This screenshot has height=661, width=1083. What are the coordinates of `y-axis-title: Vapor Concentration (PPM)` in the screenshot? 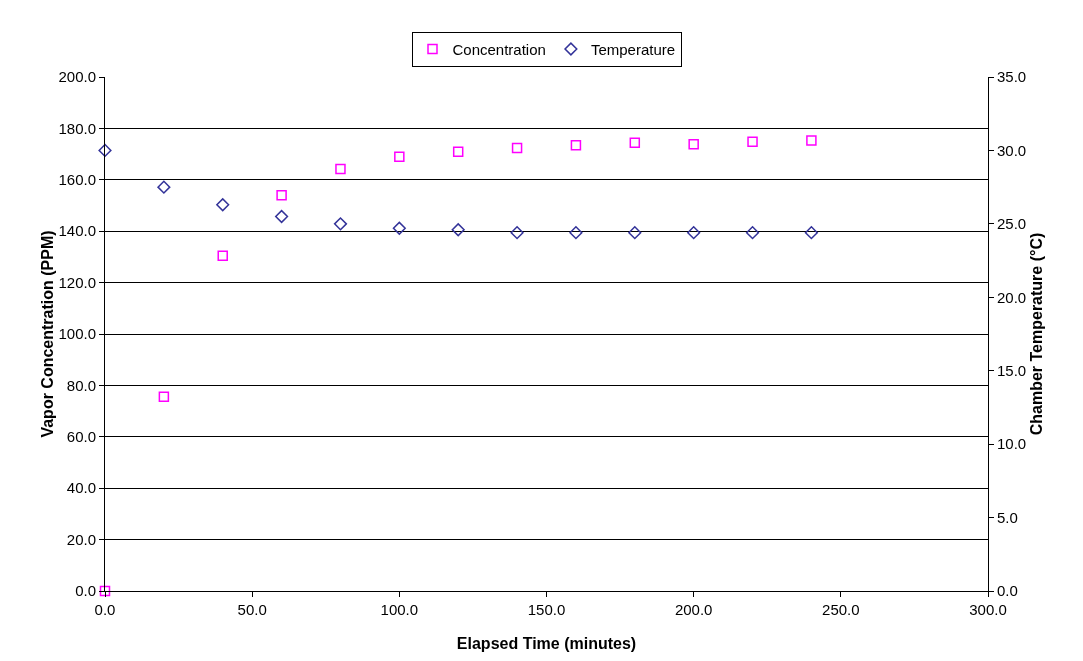 It's located at (48, 334).